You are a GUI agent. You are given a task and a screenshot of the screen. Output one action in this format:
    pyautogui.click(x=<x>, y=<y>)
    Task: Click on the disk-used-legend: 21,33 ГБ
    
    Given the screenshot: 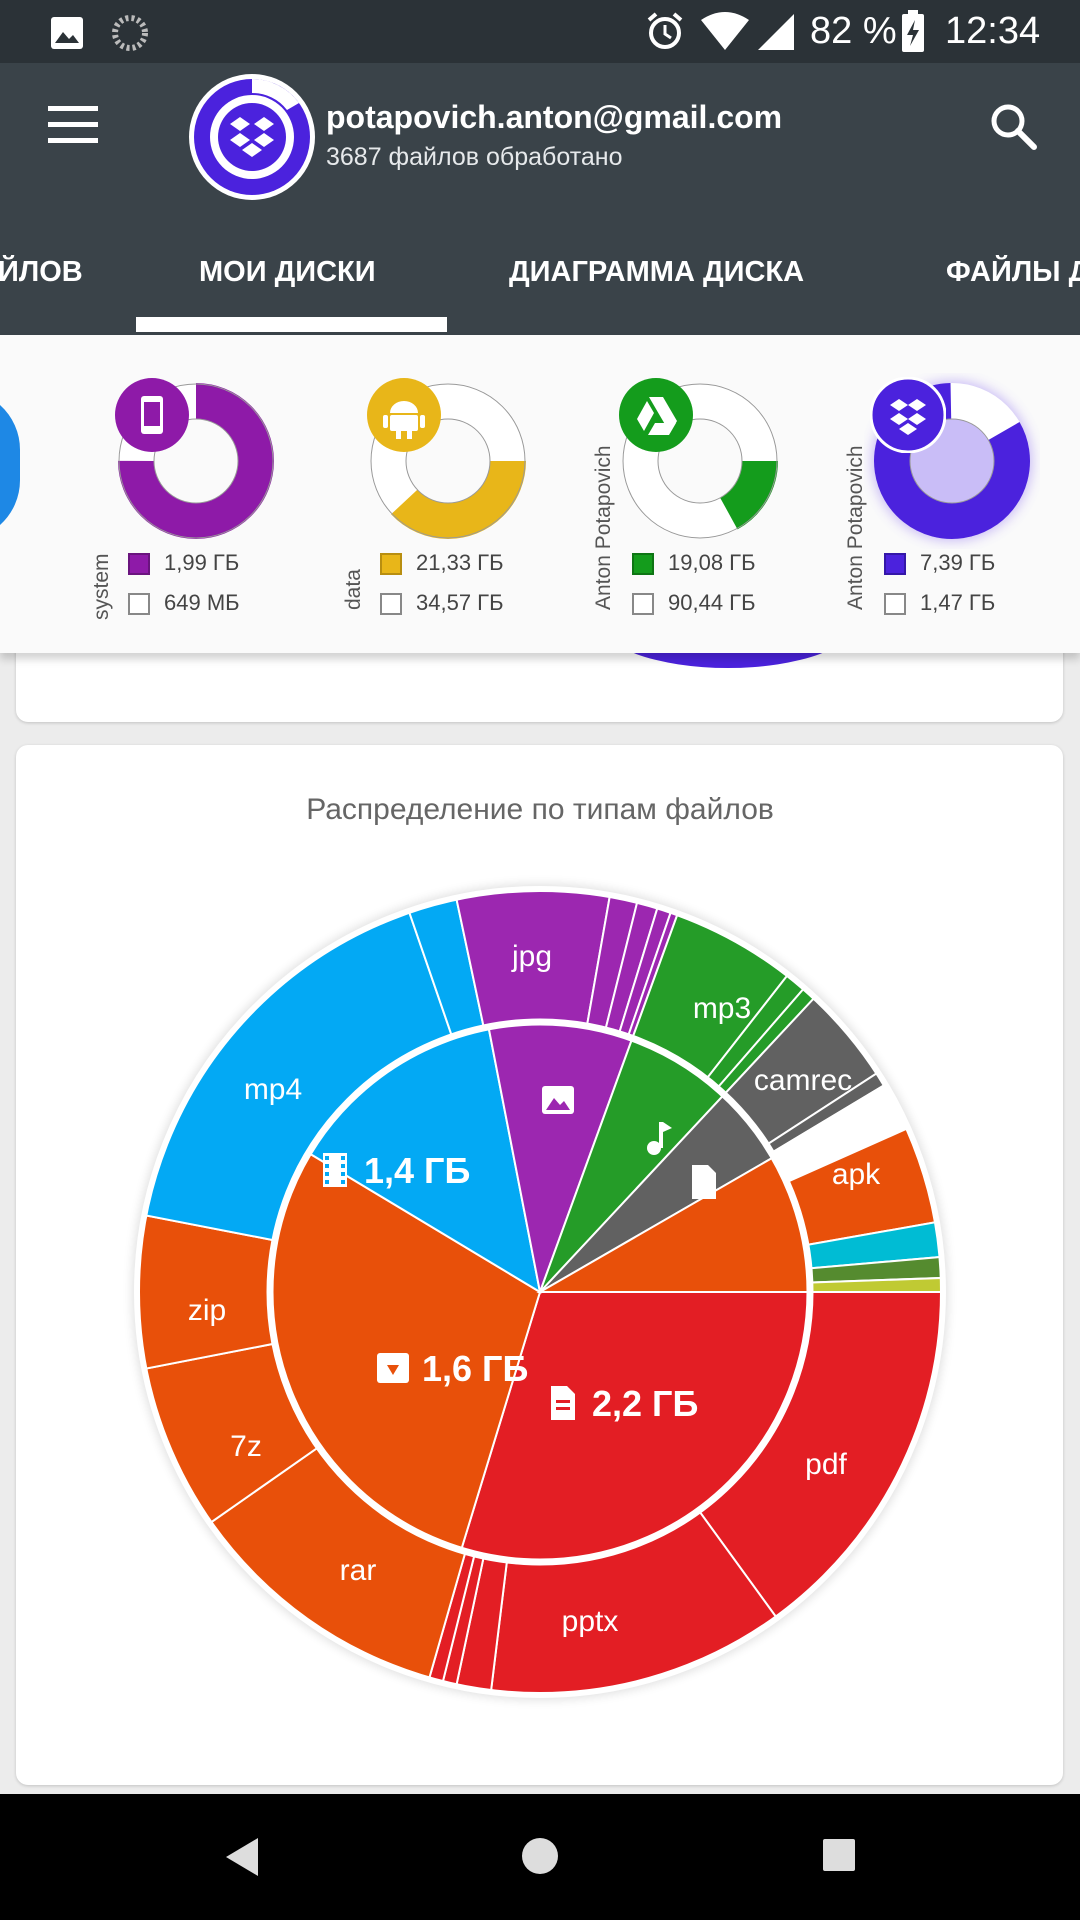 What is the action you would take?
    pyautogui.click(x=442, y=563)
    